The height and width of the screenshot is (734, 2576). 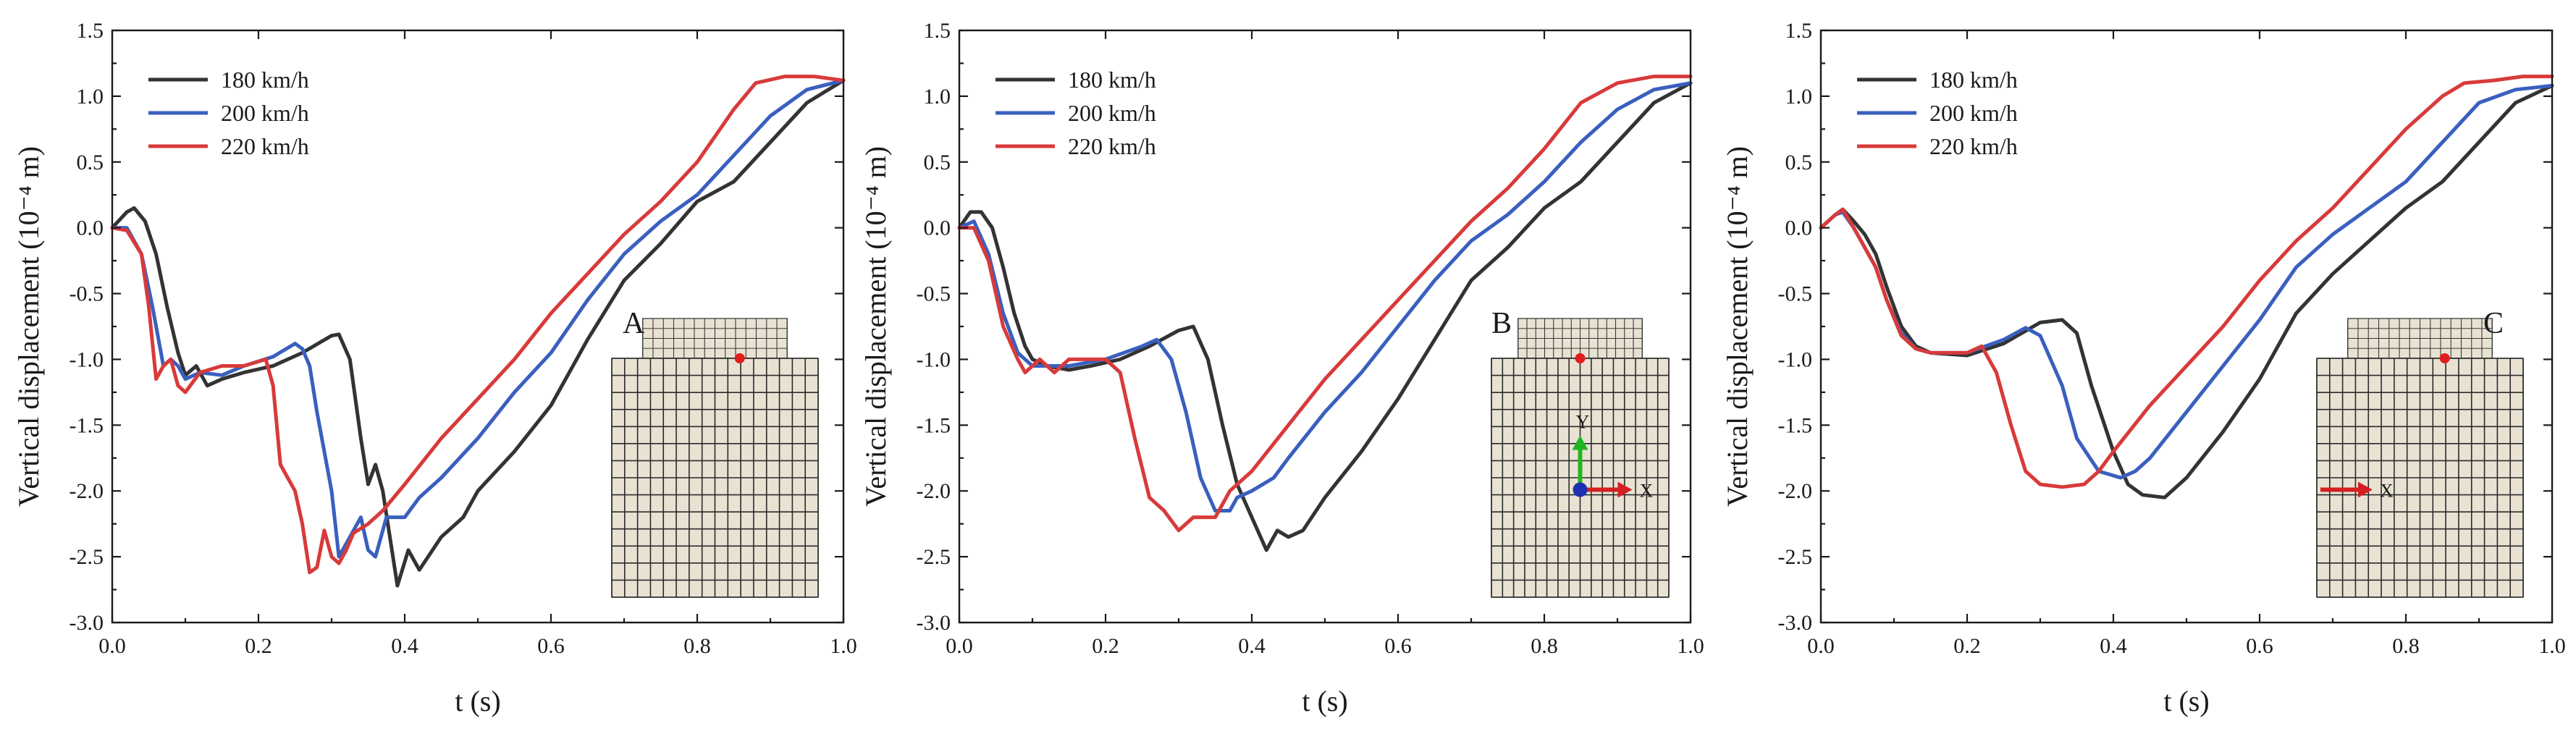 I want to click on inset-mesh: A, so click(x=715, y=452).